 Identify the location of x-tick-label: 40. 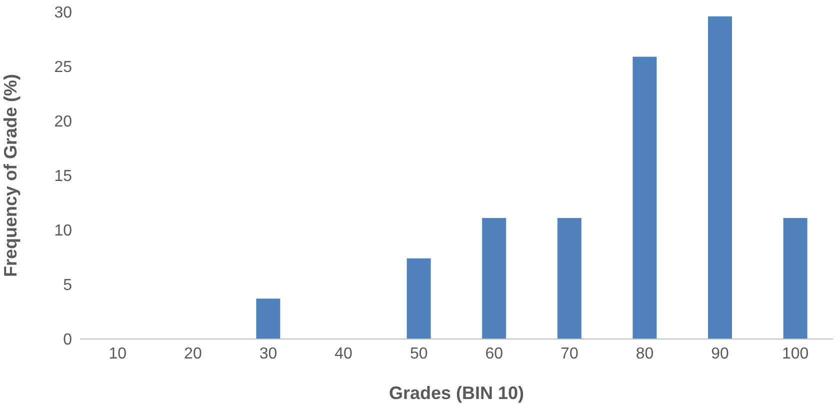
(343, 353).